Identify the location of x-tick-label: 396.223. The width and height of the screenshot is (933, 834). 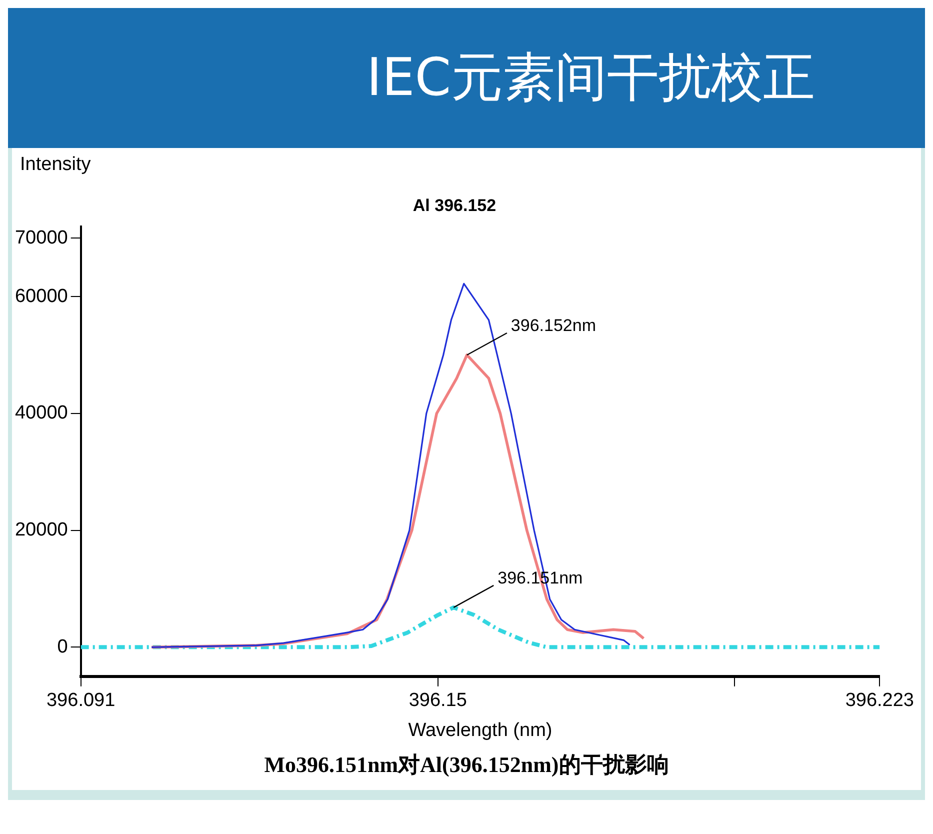
(879, 701).